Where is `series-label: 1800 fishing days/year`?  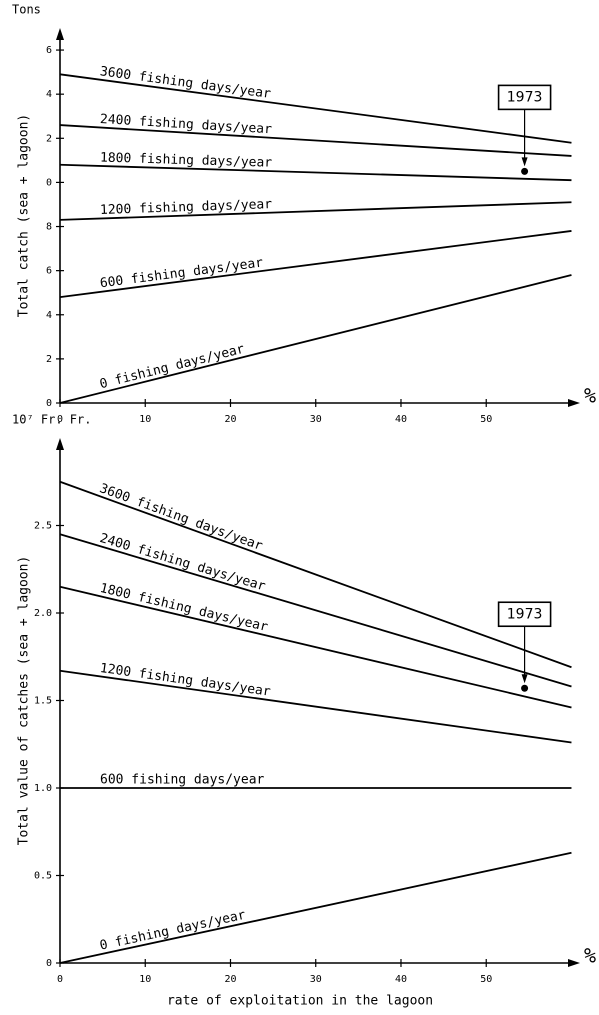 series-label: 1800 fishing days/year is located at coordinates (186, 160).